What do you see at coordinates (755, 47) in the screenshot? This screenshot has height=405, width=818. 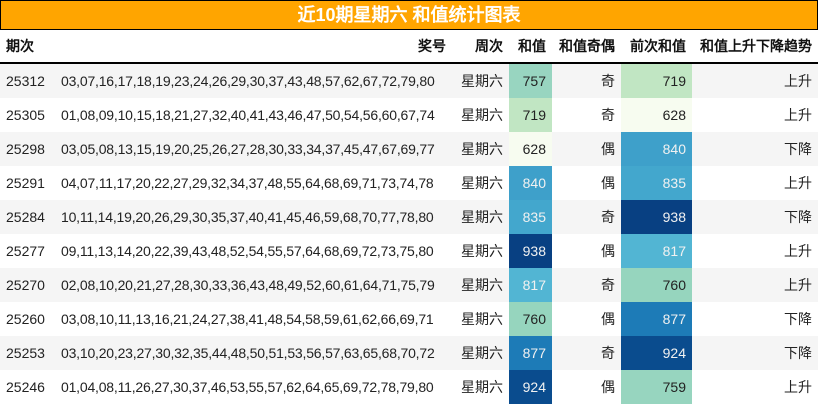 I see `header-trend: 和值上升下降趋势` at bounding box center [755, 47].